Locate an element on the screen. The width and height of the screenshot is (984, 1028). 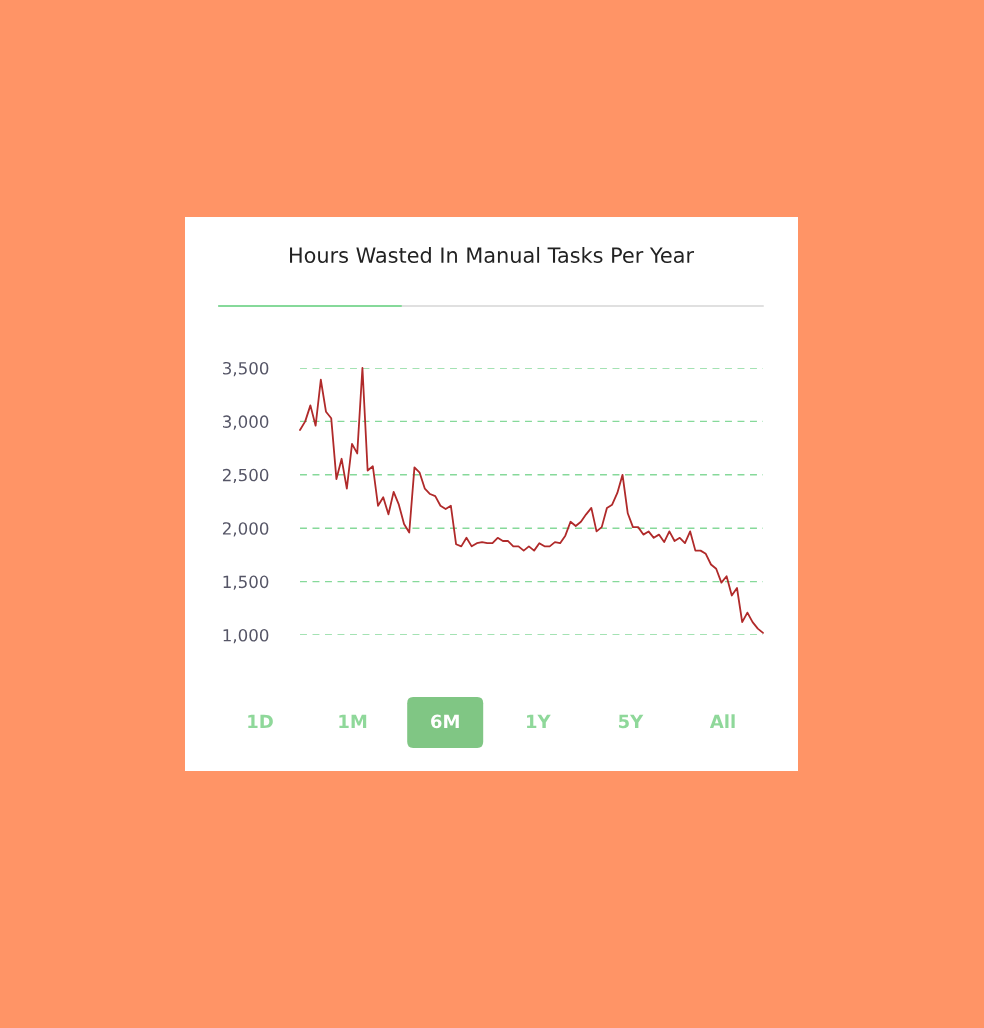
y-tick-label: 2,000 is located at coordinates (245, 529).